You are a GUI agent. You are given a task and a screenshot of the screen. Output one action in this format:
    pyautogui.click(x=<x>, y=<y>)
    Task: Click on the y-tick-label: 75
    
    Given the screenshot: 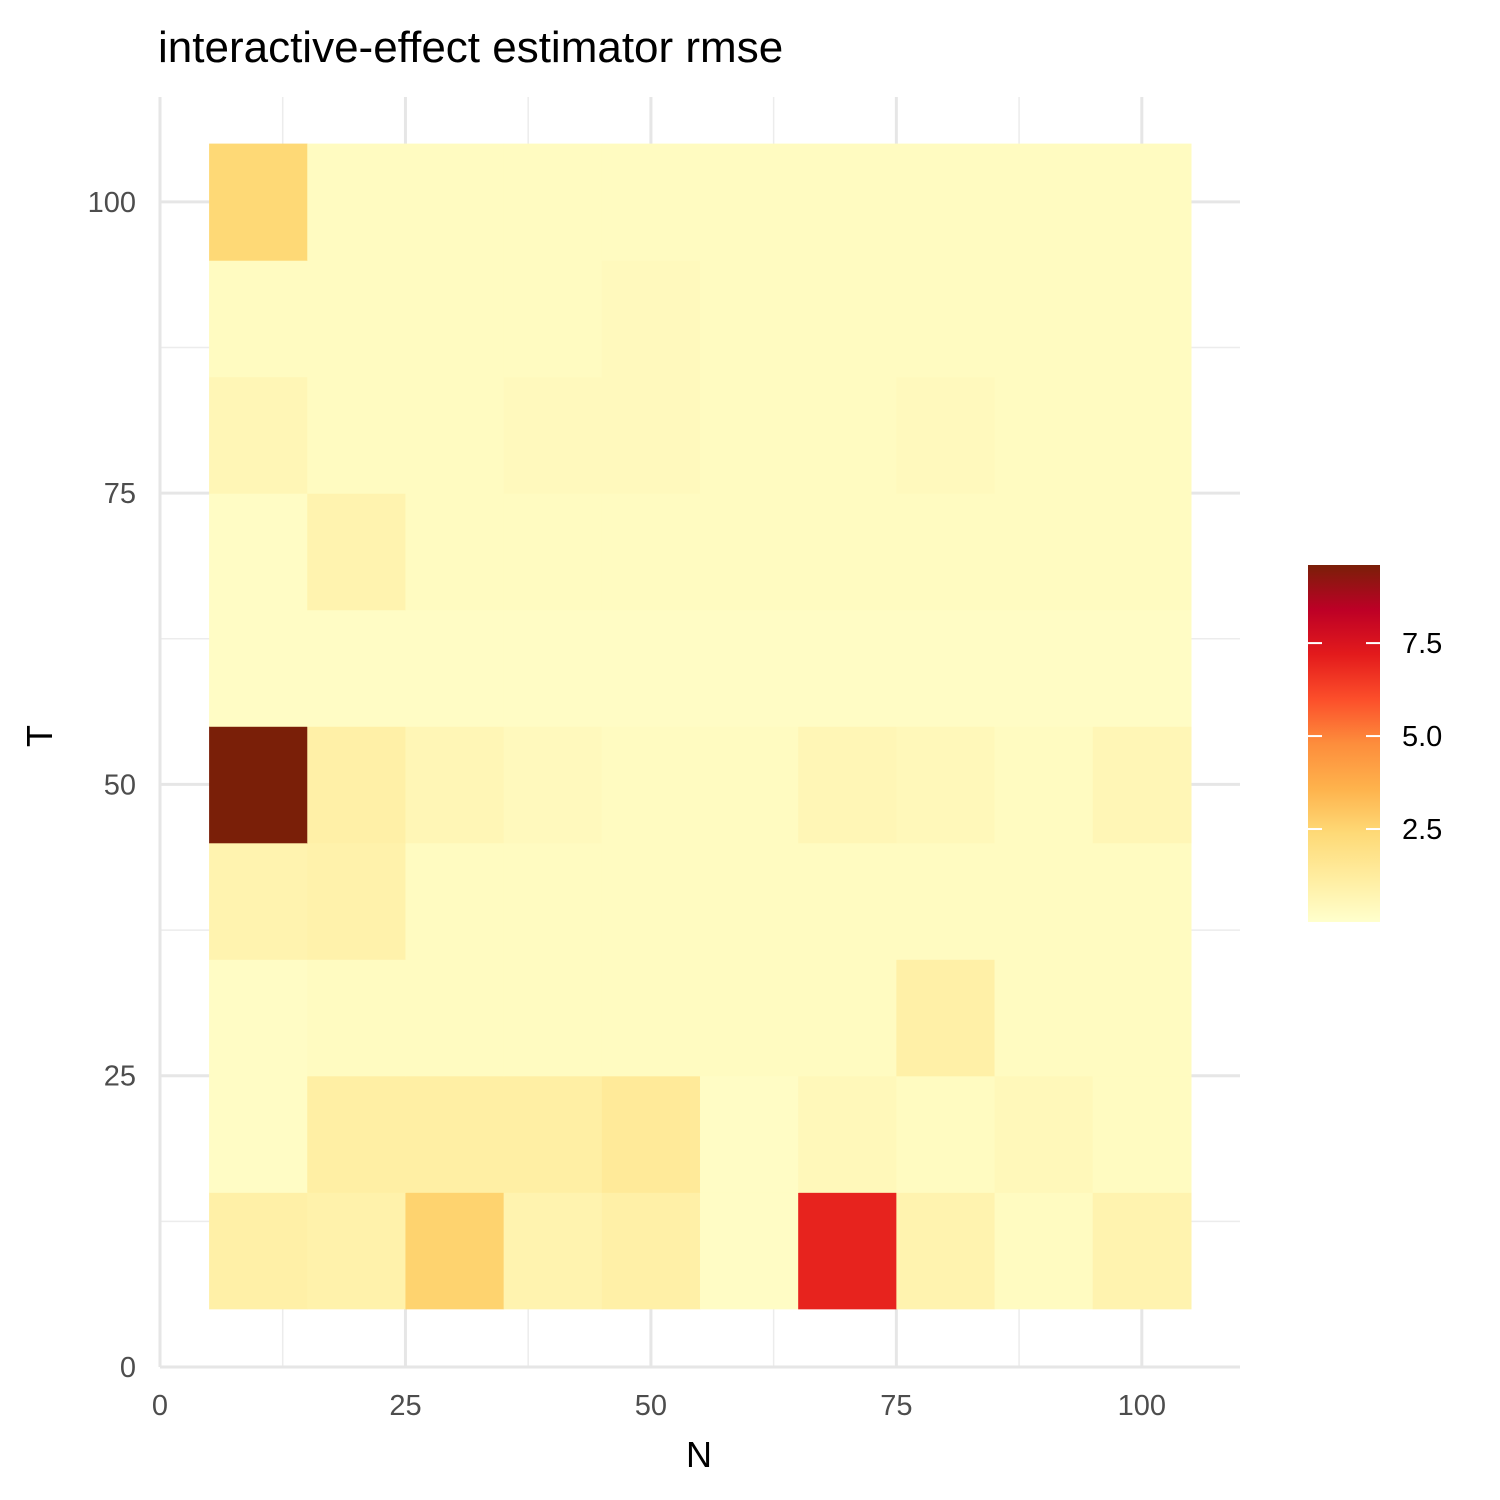 What is the action you would take?
    pyautogui.click(x=120, y=494)
    